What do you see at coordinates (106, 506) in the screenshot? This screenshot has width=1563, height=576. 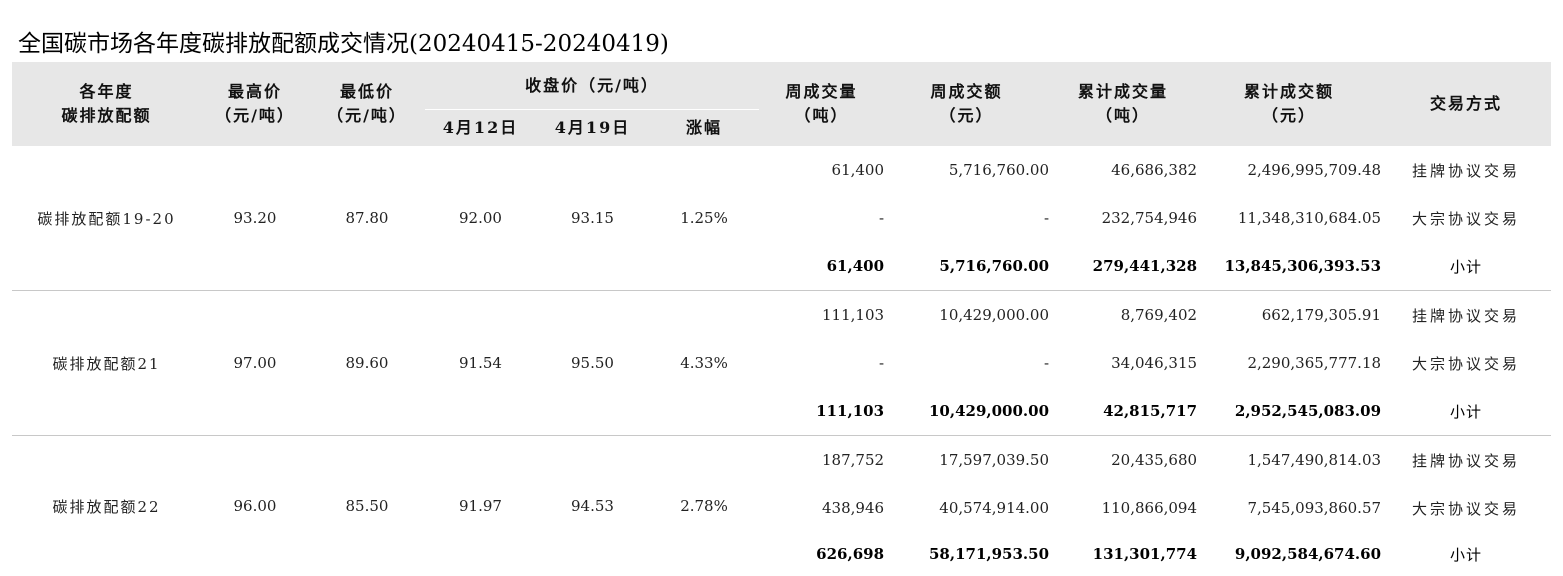 I see `allowance-name-cell: 碳排放配额22` at bounding box center [106, 506].